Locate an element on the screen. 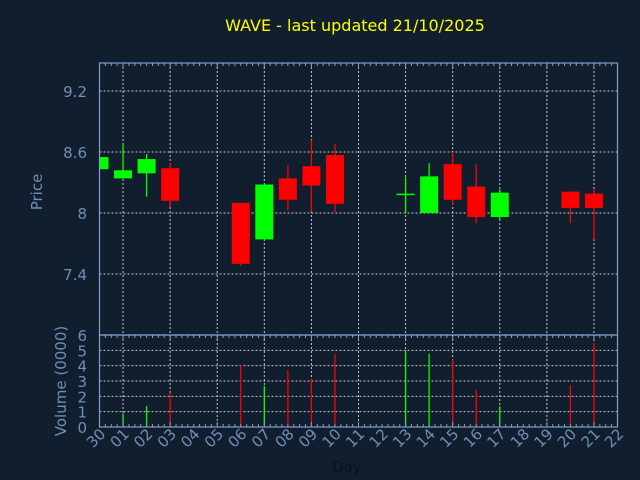 Image resolution: width=640 pixels, height=480 pixels. volume-tick-label: 5 is located at coordinates (82, 351).